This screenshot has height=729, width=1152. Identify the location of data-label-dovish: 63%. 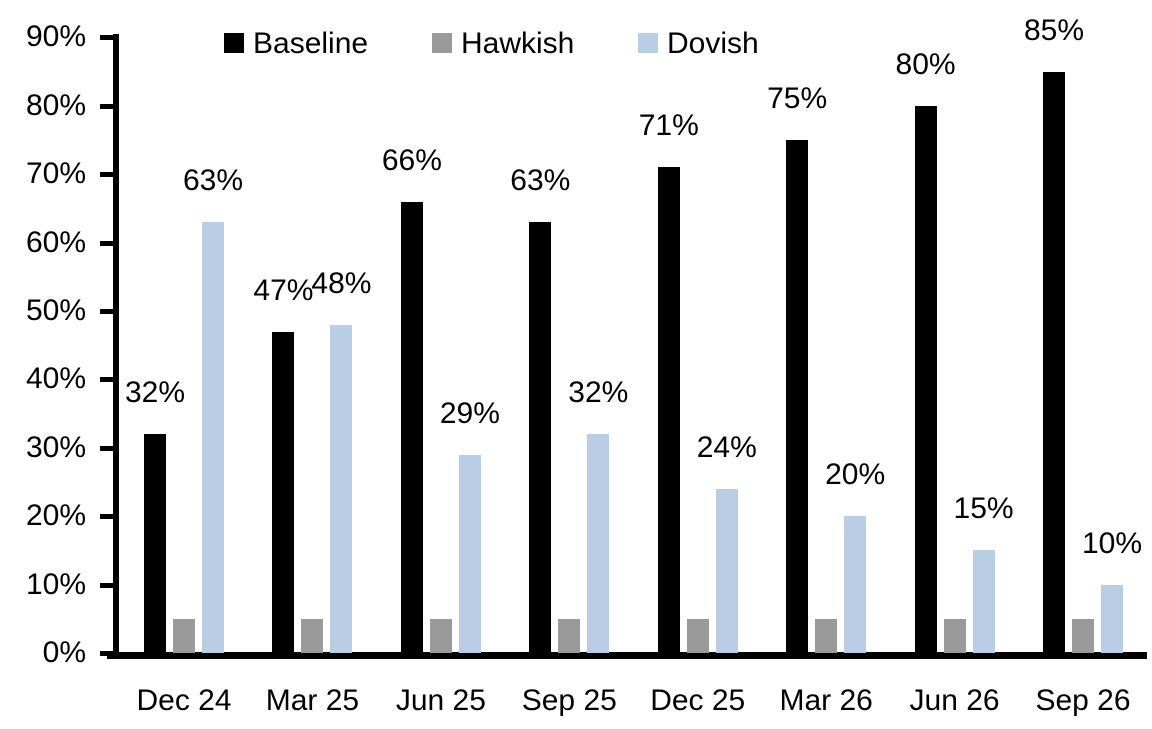
(213, 181).